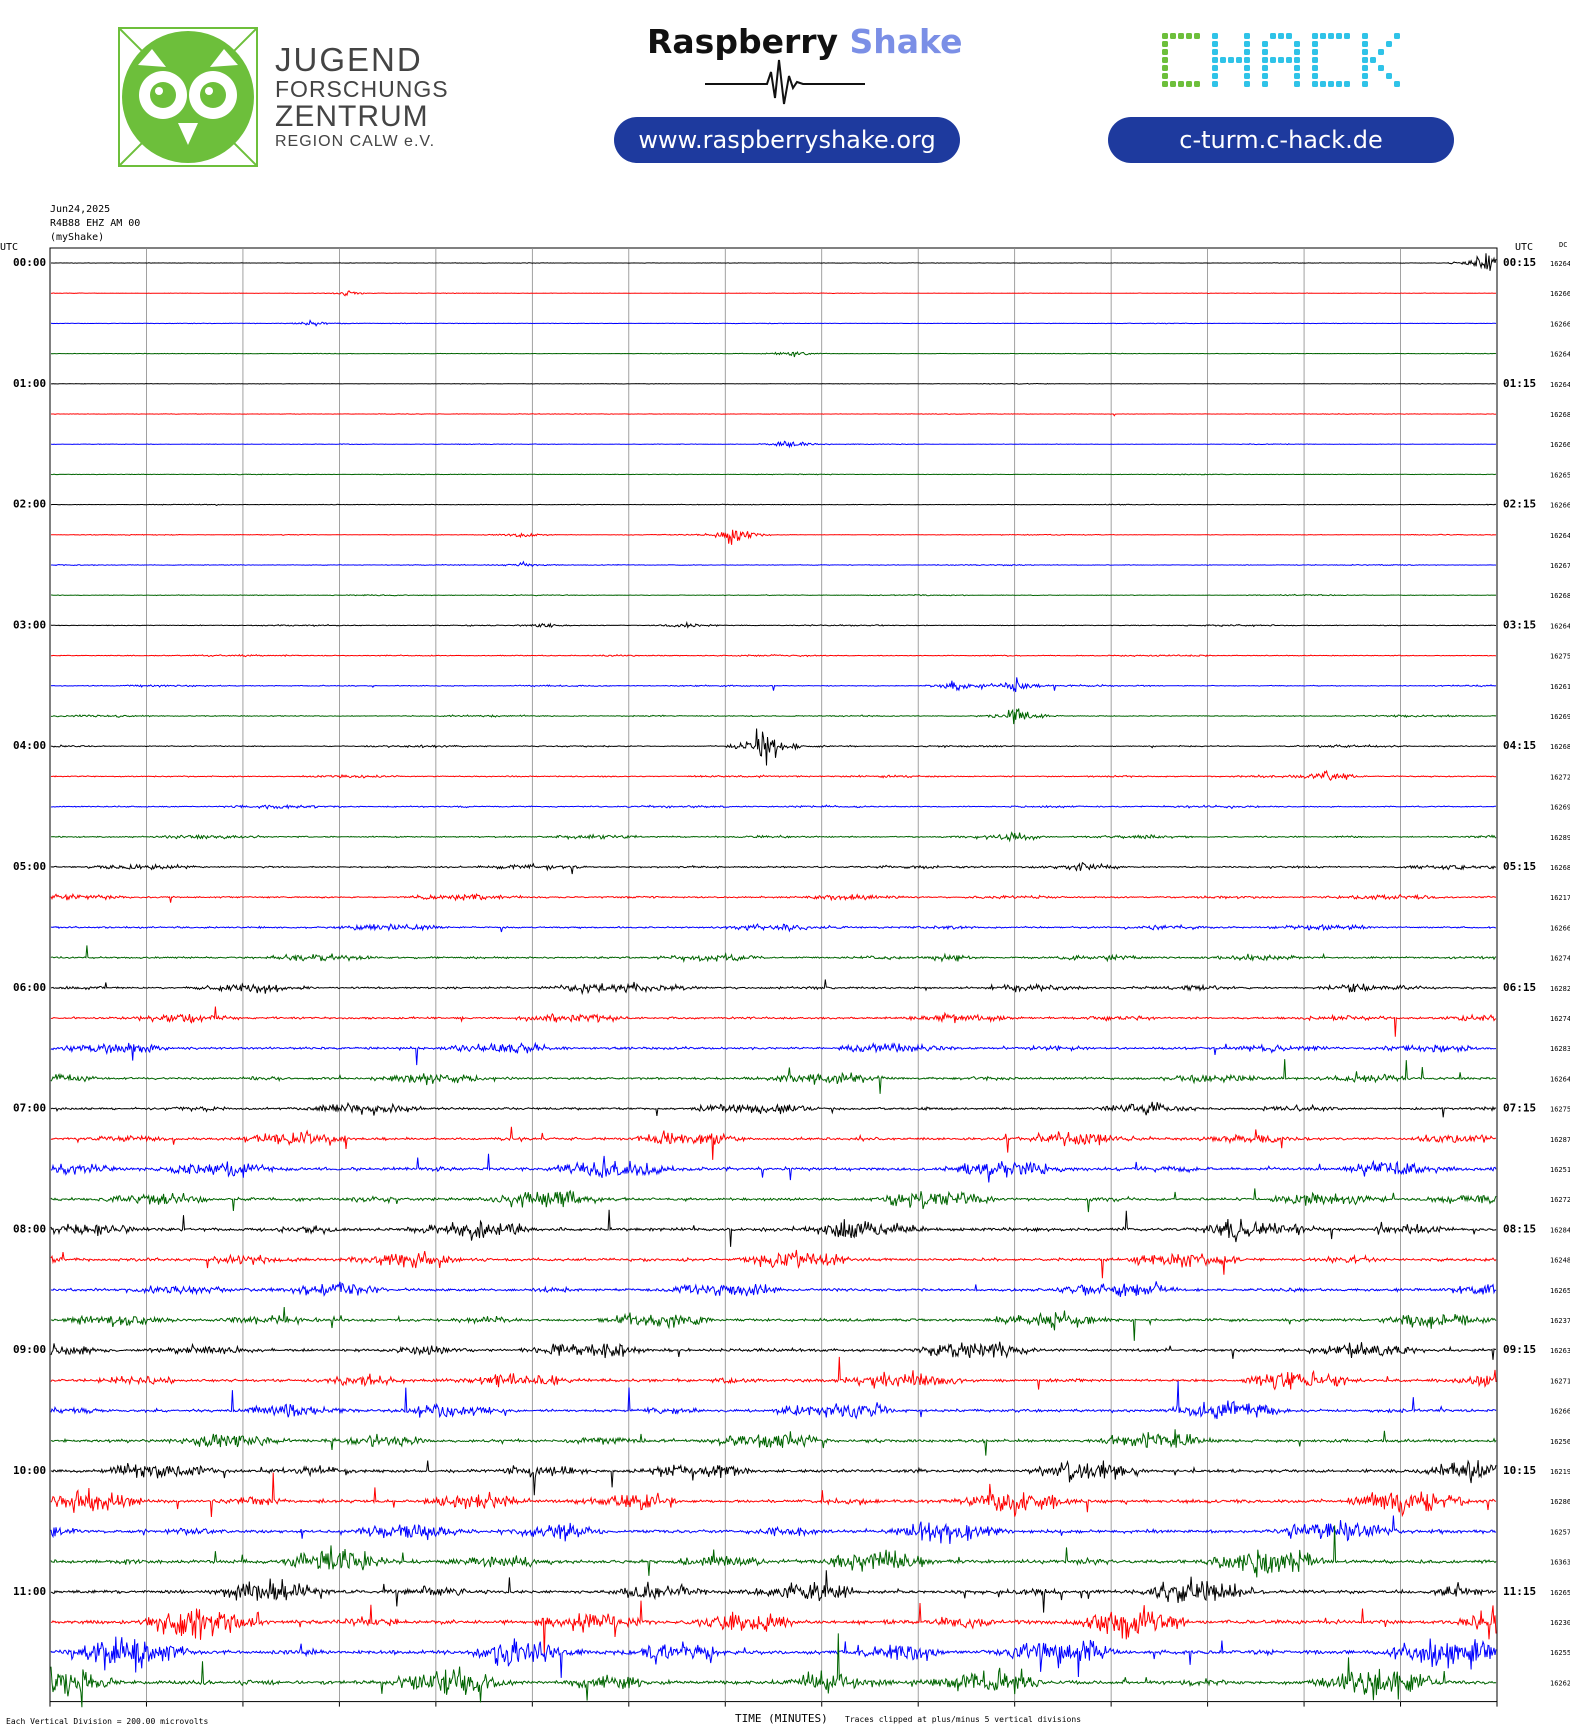 Image resolution: width=1570 pixels, height=1732 pixels. What do you see at coordinates (1560, 717) in the screenshot?
I see `dc-value: 16269` at bounding box center [1560, 717].